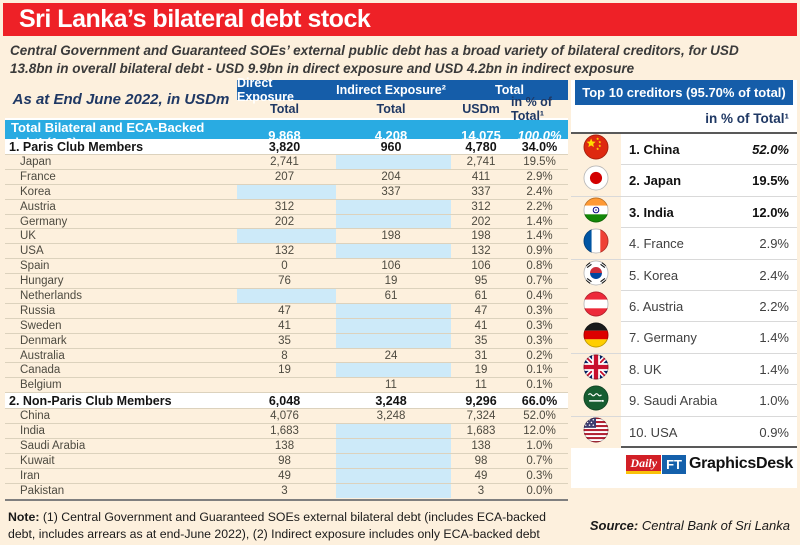 Image resolution: width=800 pixels, height=553 pixels. I want to click on cell-total-usdm: 337, so click(481, 191).